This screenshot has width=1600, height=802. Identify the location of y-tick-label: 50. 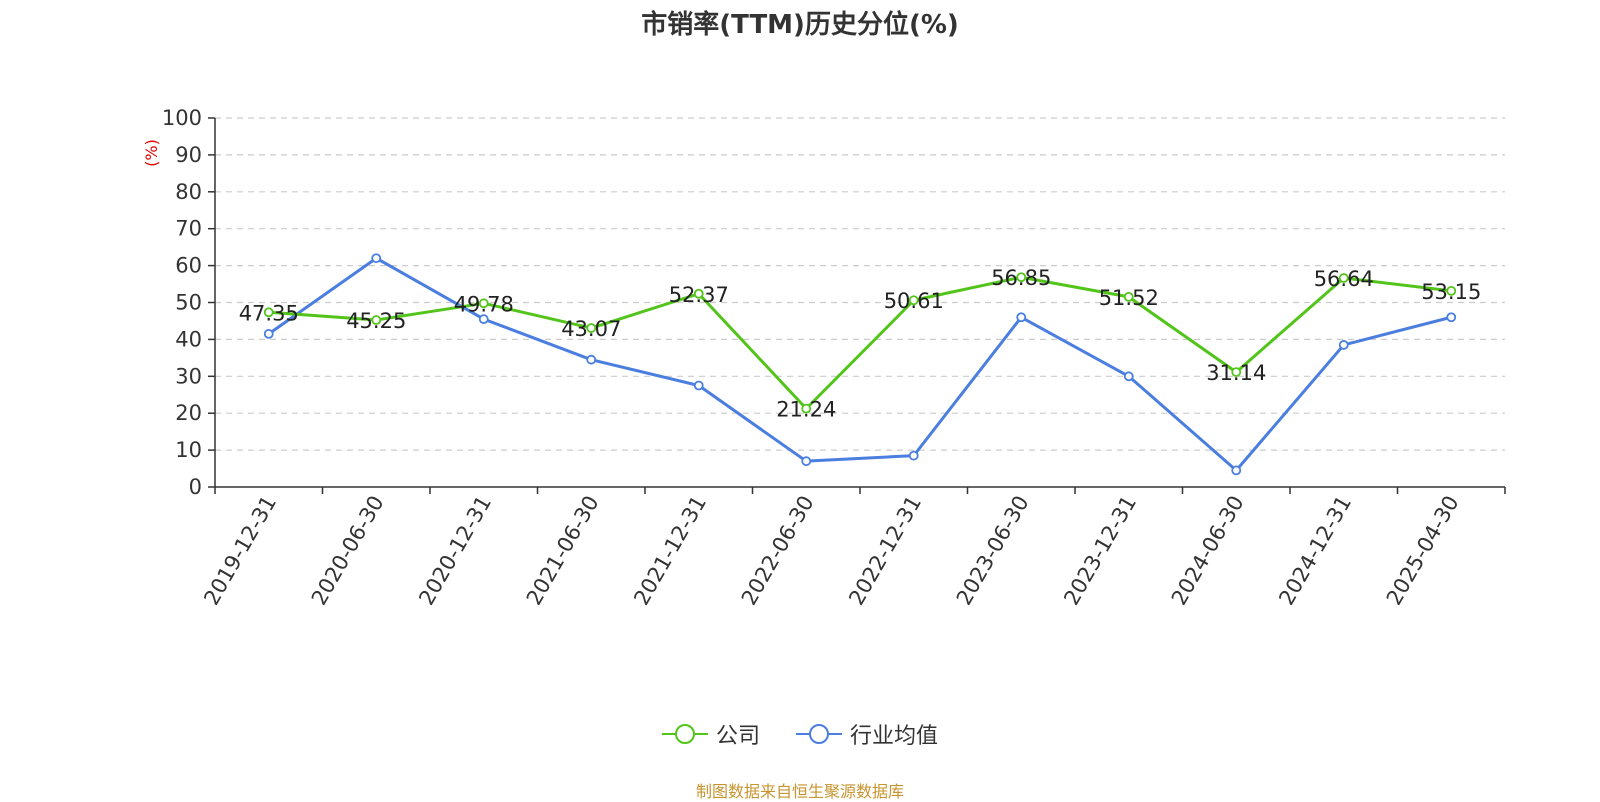
(188, 303).